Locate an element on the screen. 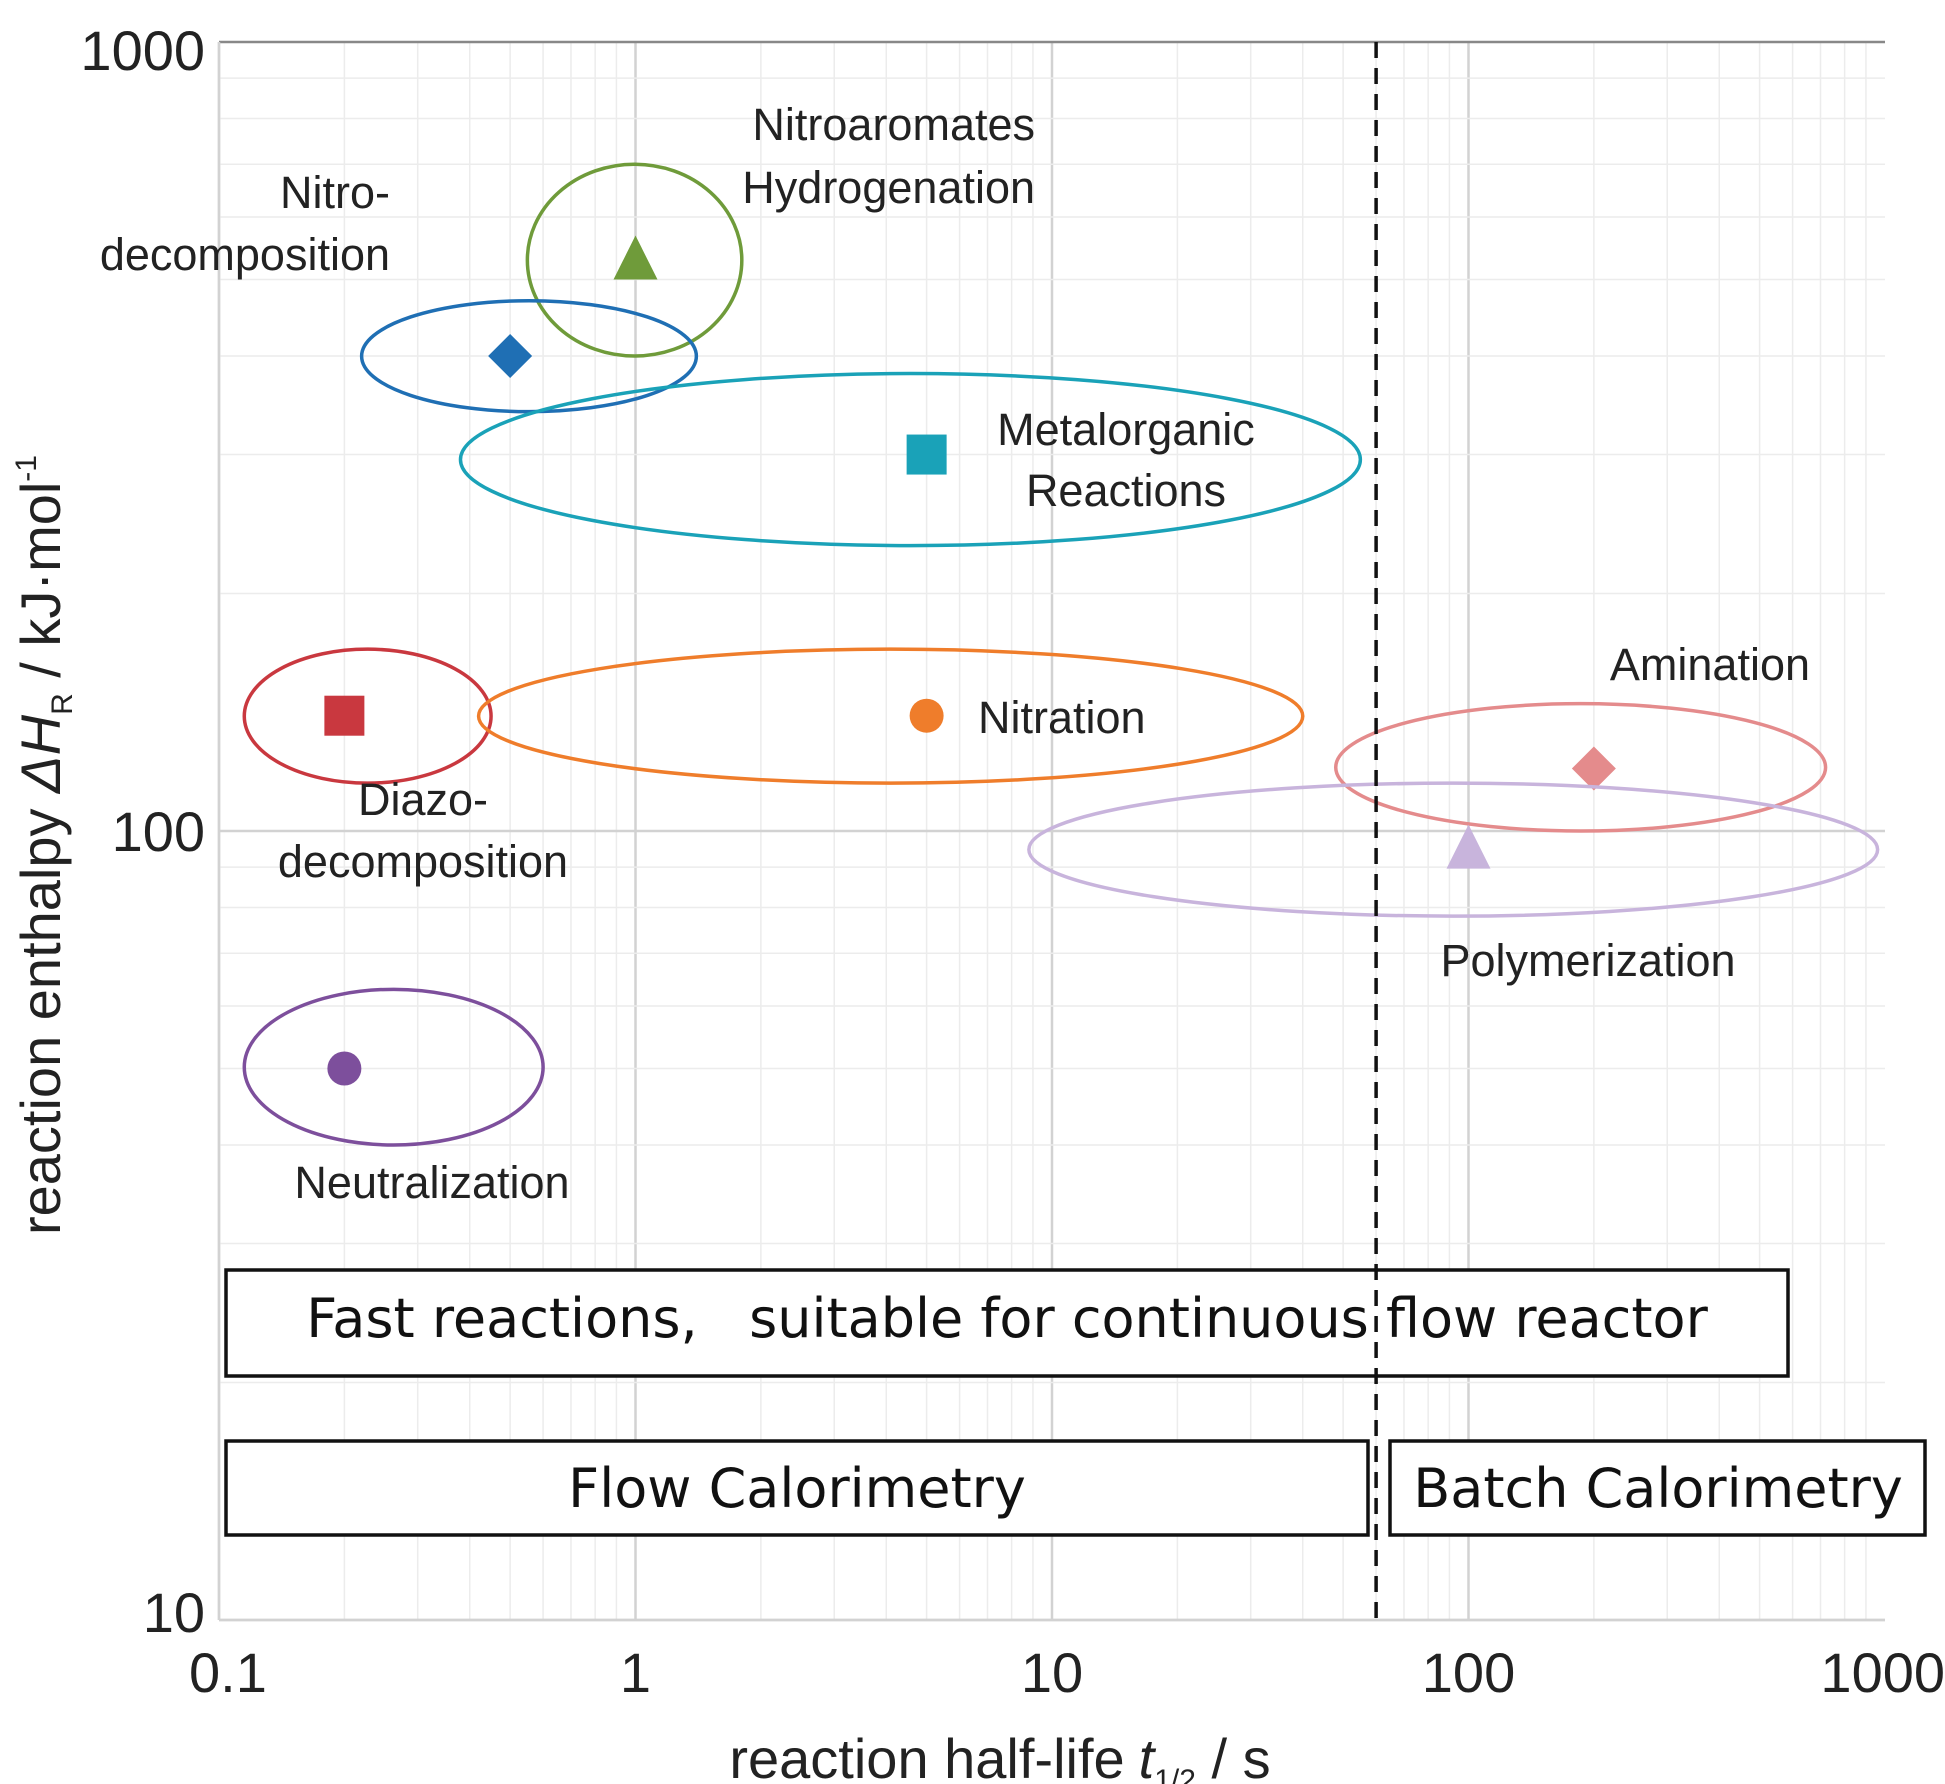 The width and height of the screenshot is (1945, 1784). point-label: Polymerization is located at coordinates (1587, 960).